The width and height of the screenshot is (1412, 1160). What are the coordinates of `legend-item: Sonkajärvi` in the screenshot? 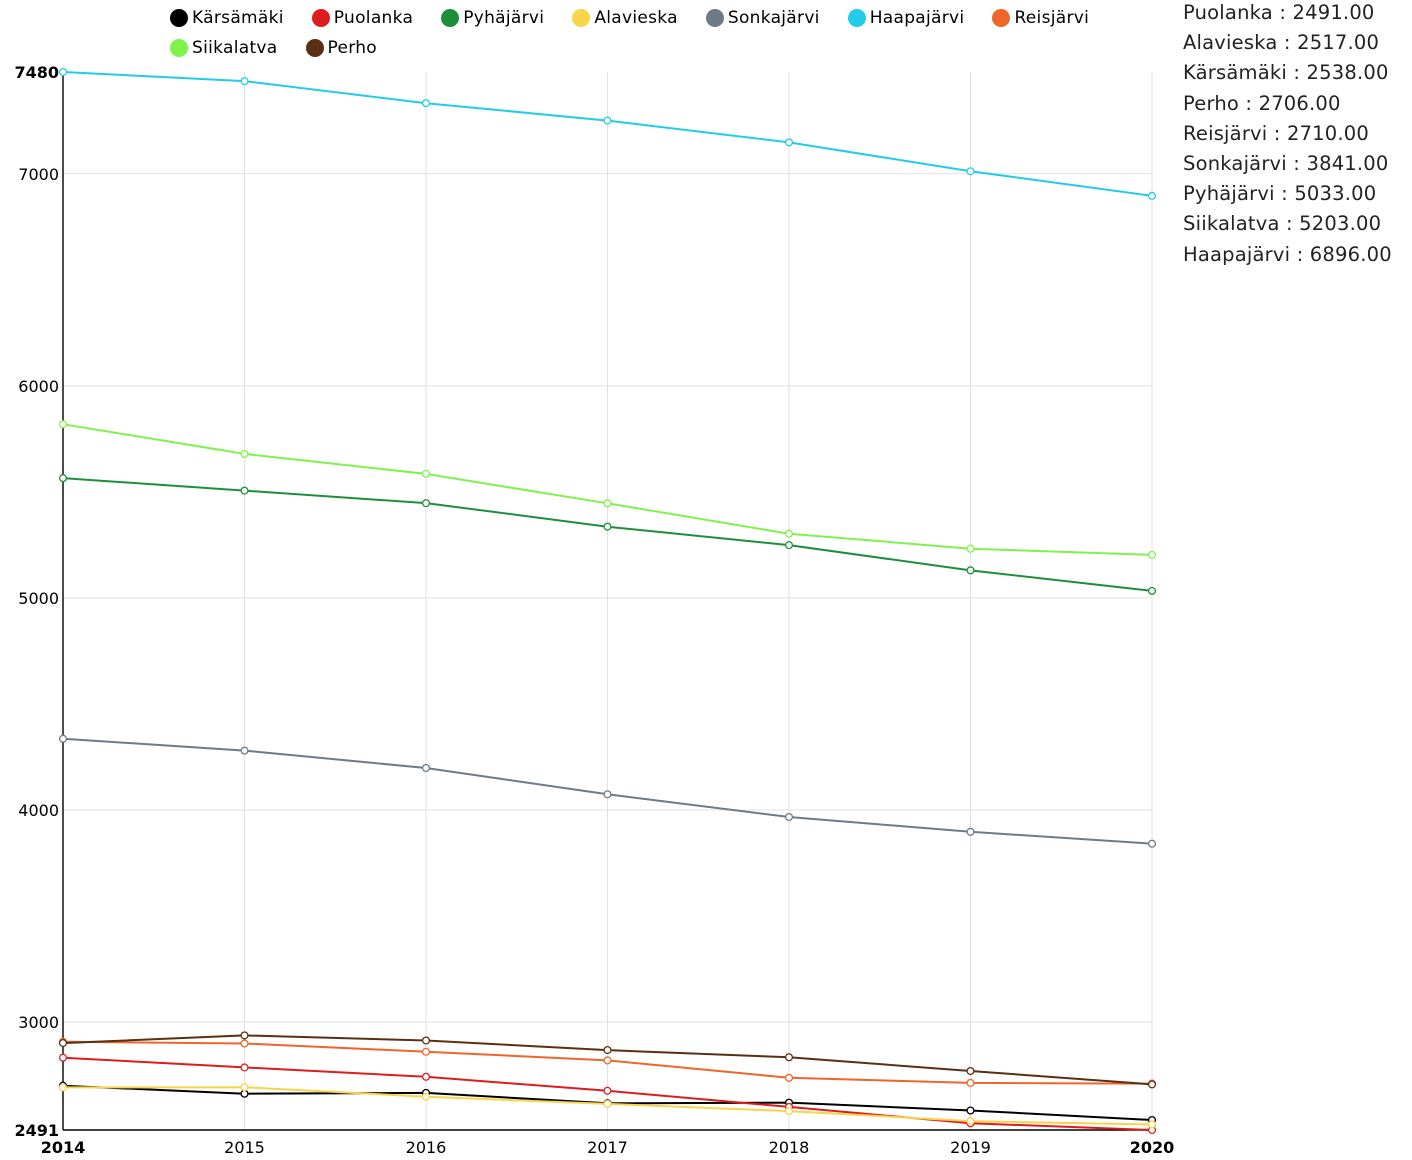 It's located at (762, 18).